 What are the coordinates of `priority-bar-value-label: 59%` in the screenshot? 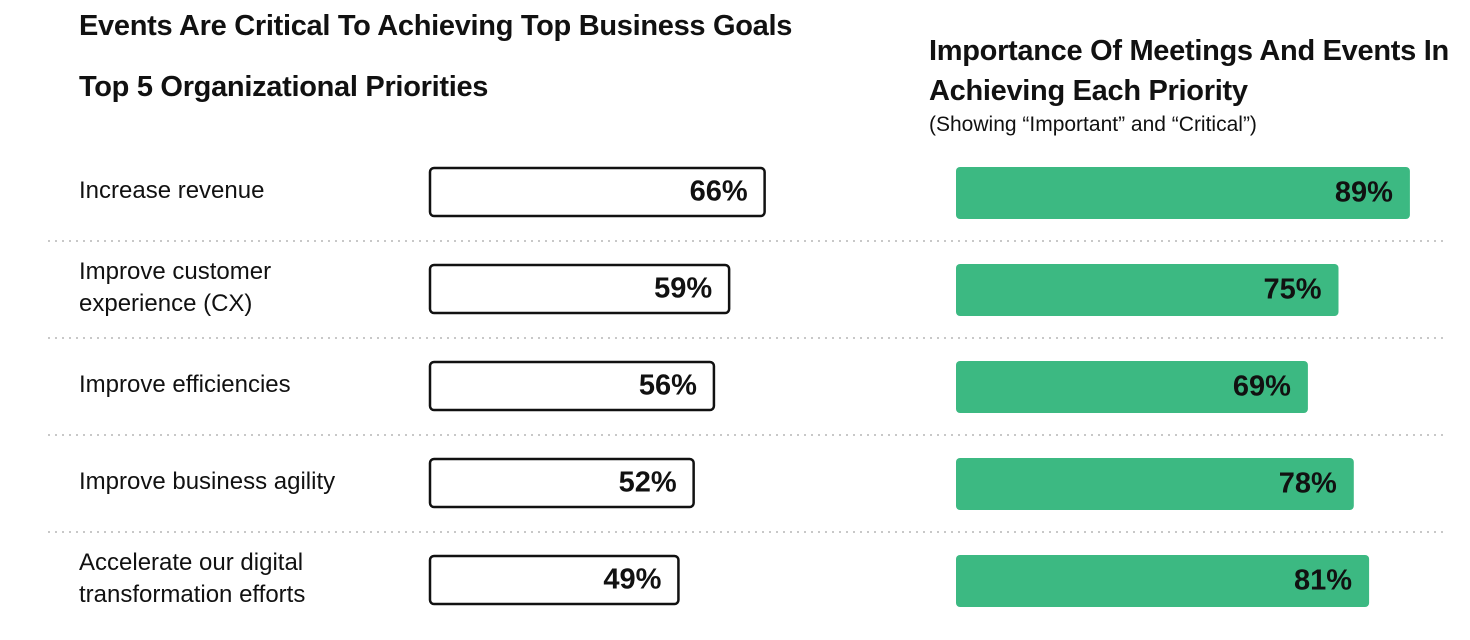 It's located at (683, 289).